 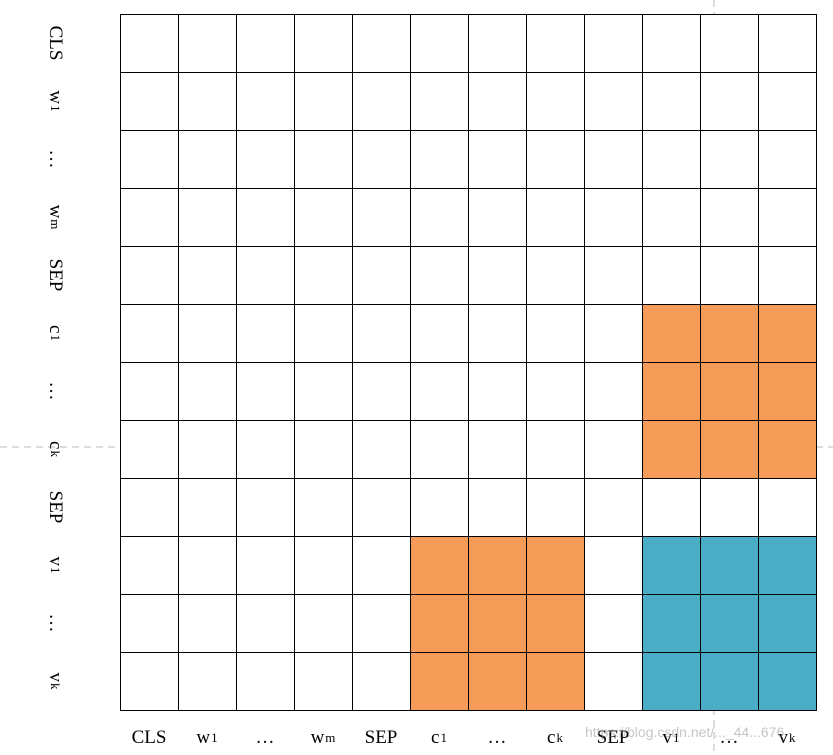 I want to click on watermark-text: https://blog.csdn.net/..._44...676, so click(x=685, y=732).